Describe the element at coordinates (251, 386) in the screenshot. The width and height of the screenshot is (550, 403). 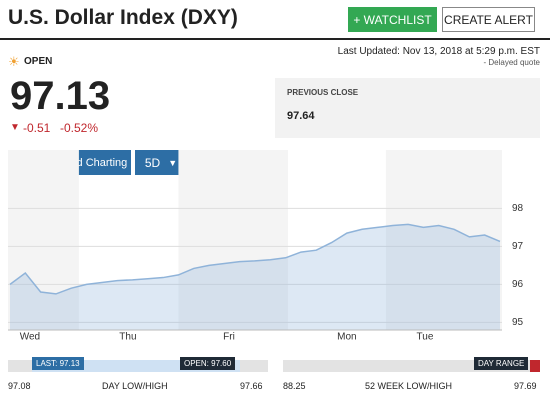
I see `day-high: 97.66` at that location.